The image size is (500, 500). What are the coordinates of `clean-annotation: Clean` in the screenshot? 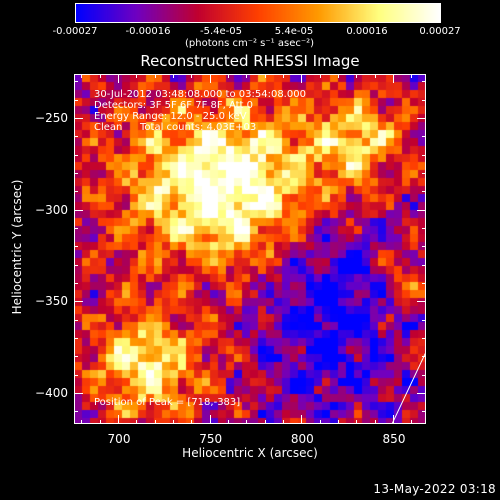 It's located at (108, 127).